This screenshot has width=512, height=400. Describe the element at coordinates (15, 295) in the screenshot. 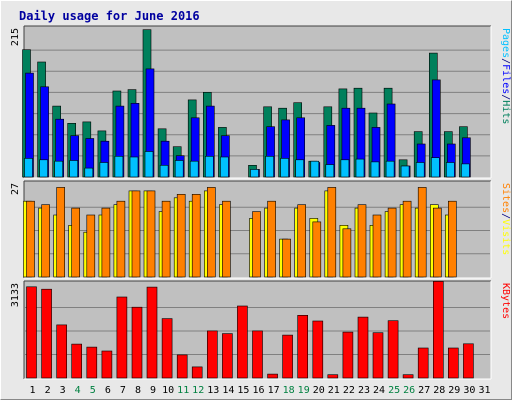

I see `ymax-label: 3133` at that location.